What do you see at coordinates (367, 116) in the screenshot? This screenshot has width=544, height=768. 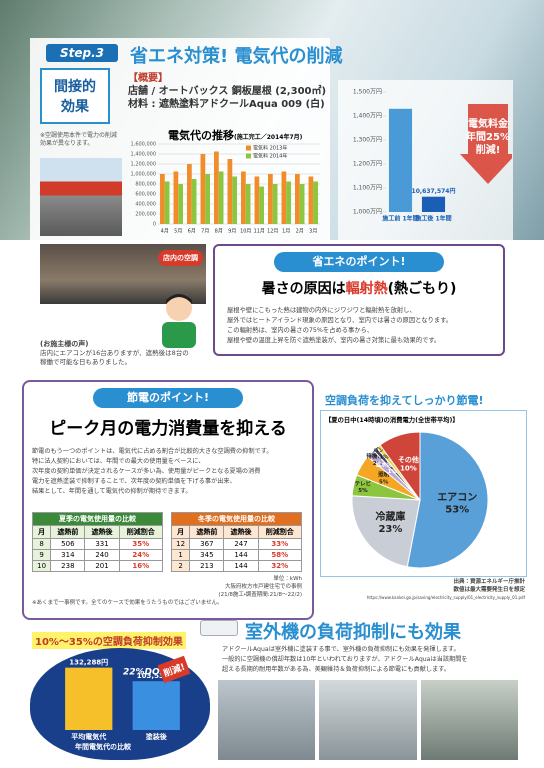 I see `y-tick-label: 1,400万円` at bounding box center [367, 116].